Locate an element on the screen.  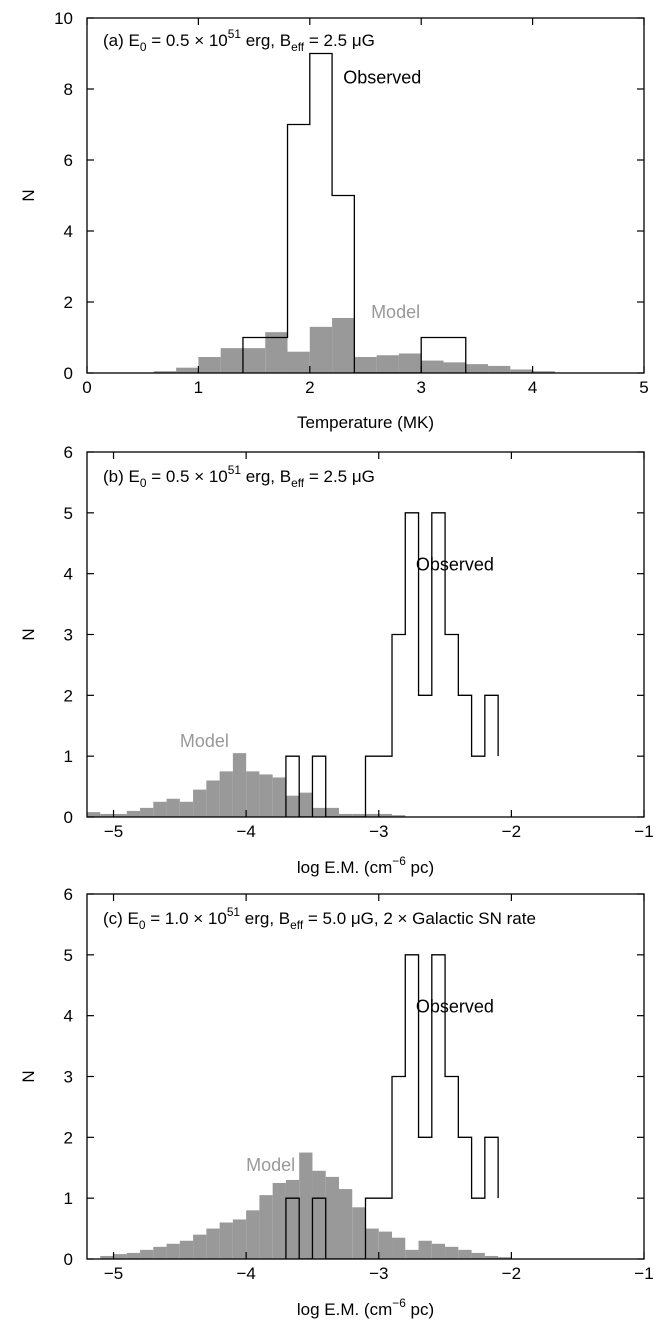
y-tick-label: 10 is located at coordinates (63, 18).